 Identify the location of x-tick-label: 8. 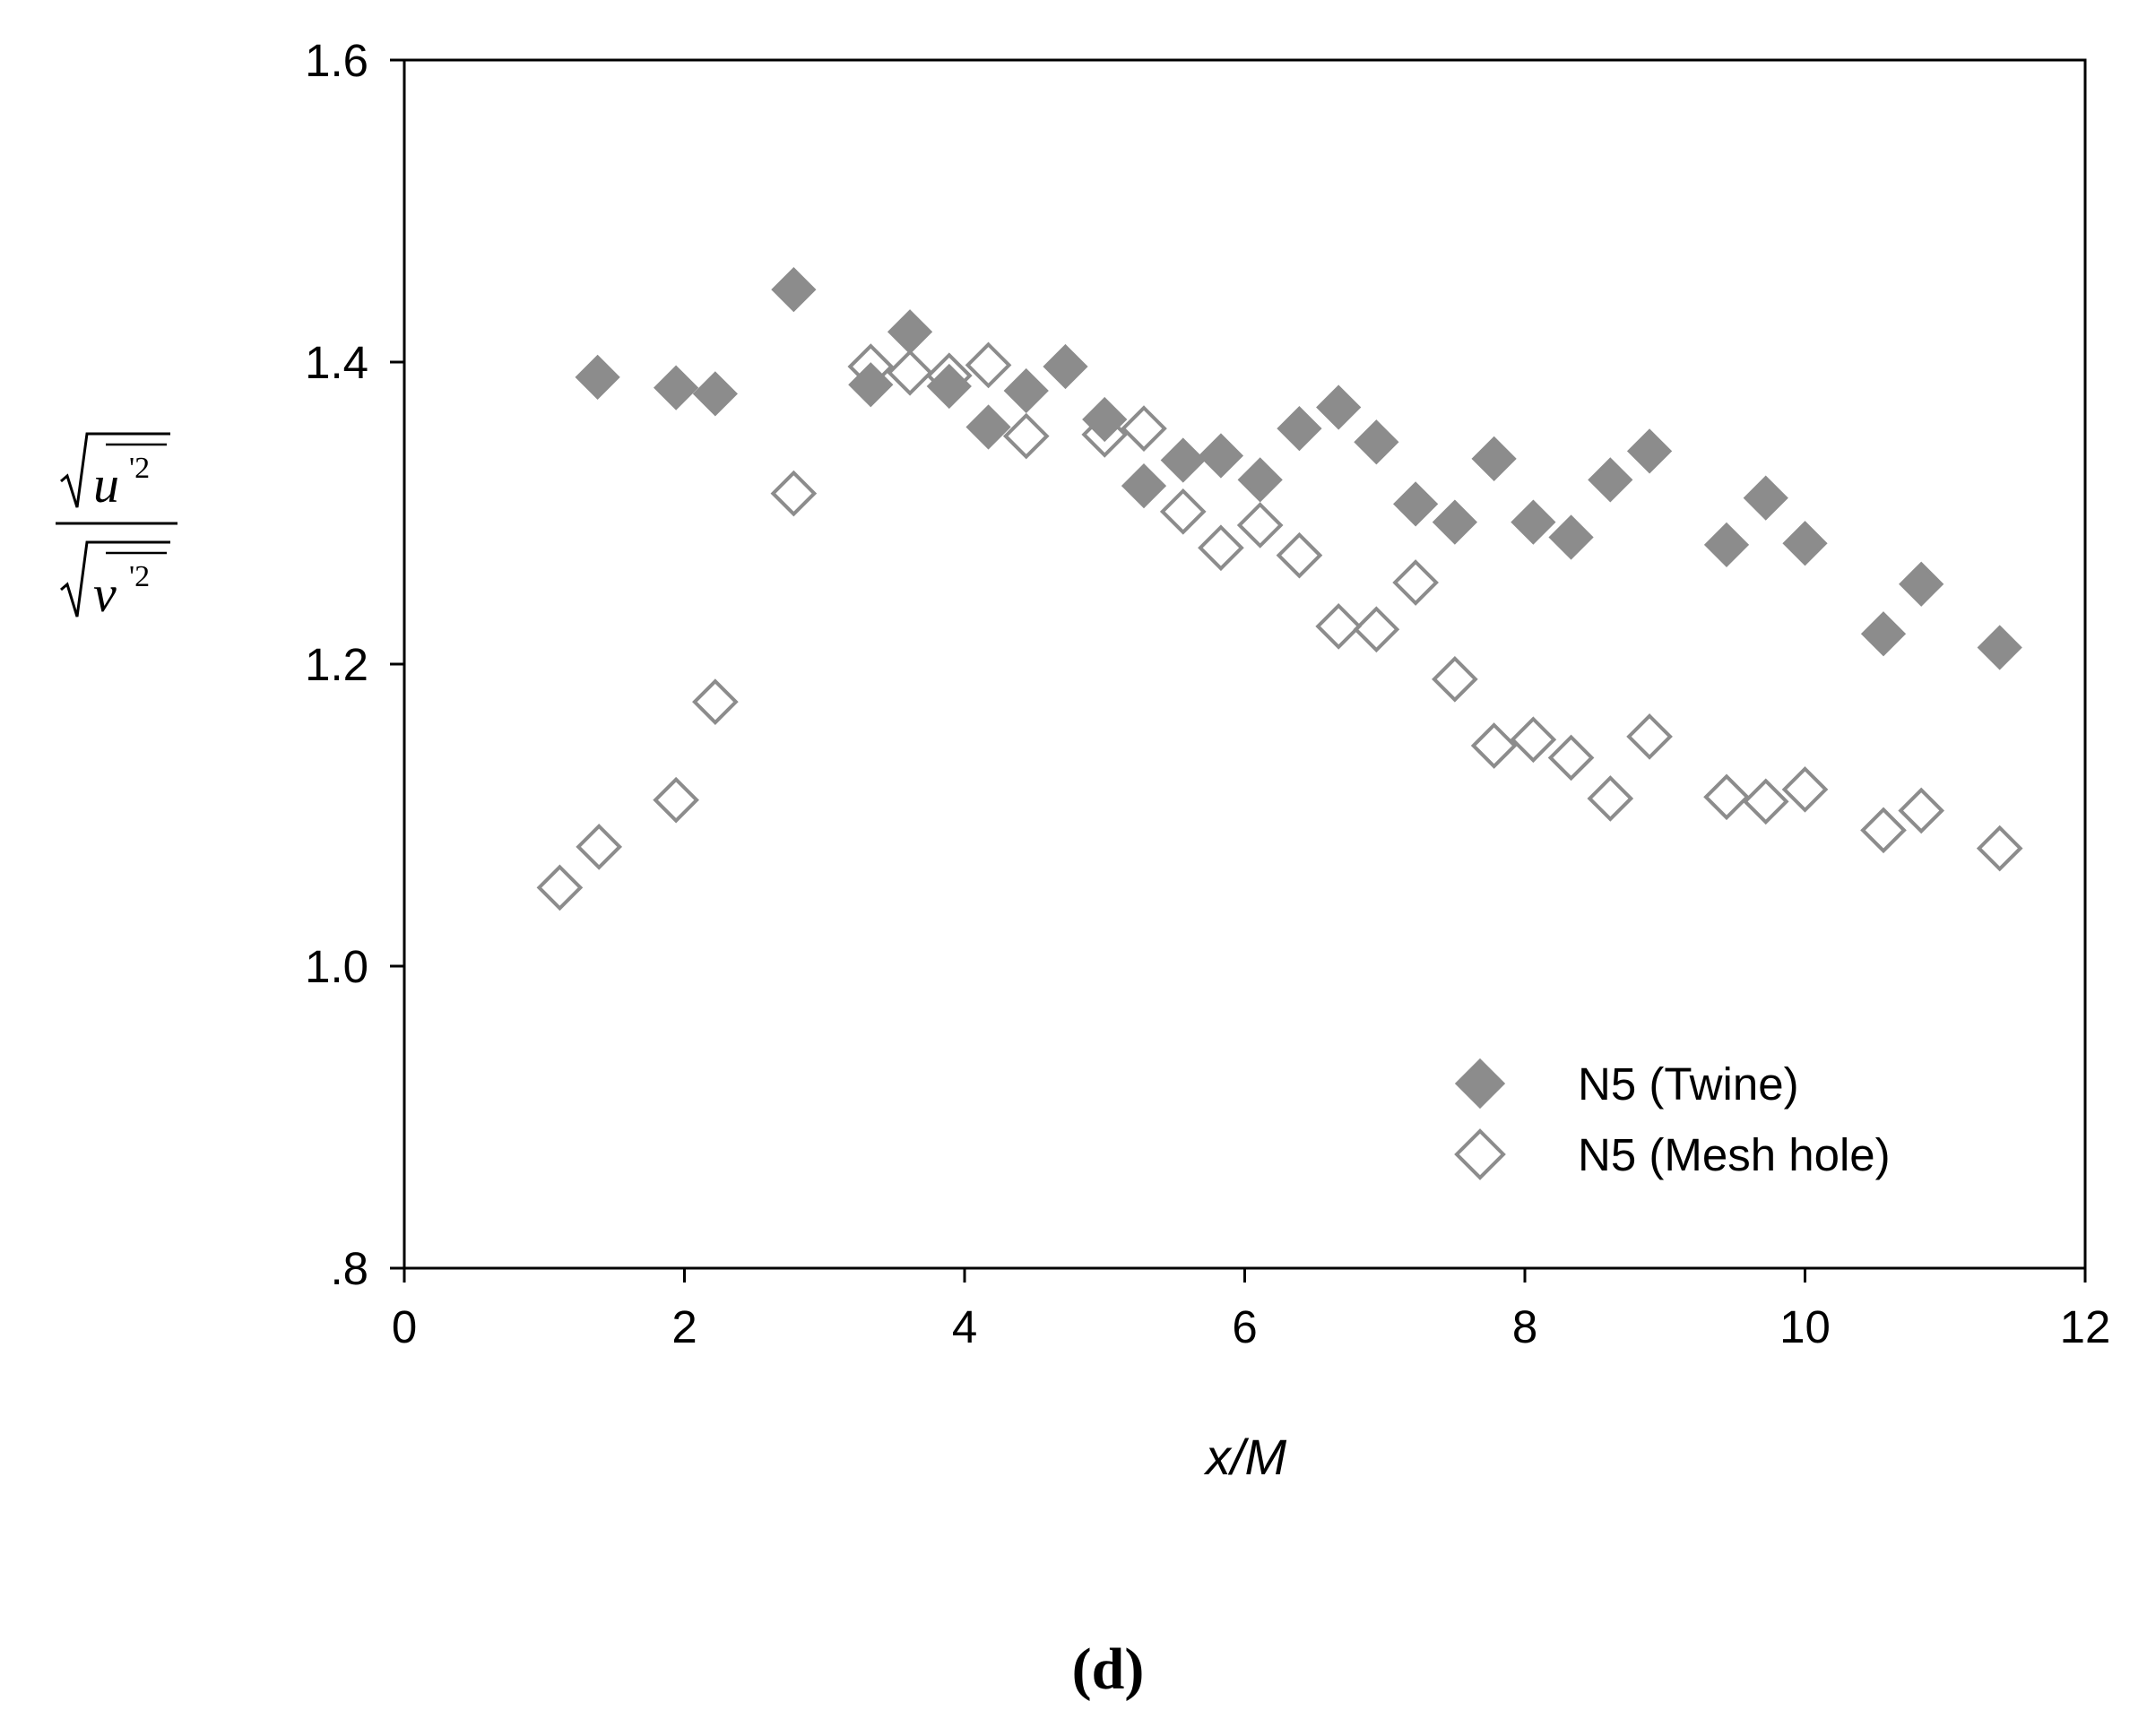
(1525, 1326).